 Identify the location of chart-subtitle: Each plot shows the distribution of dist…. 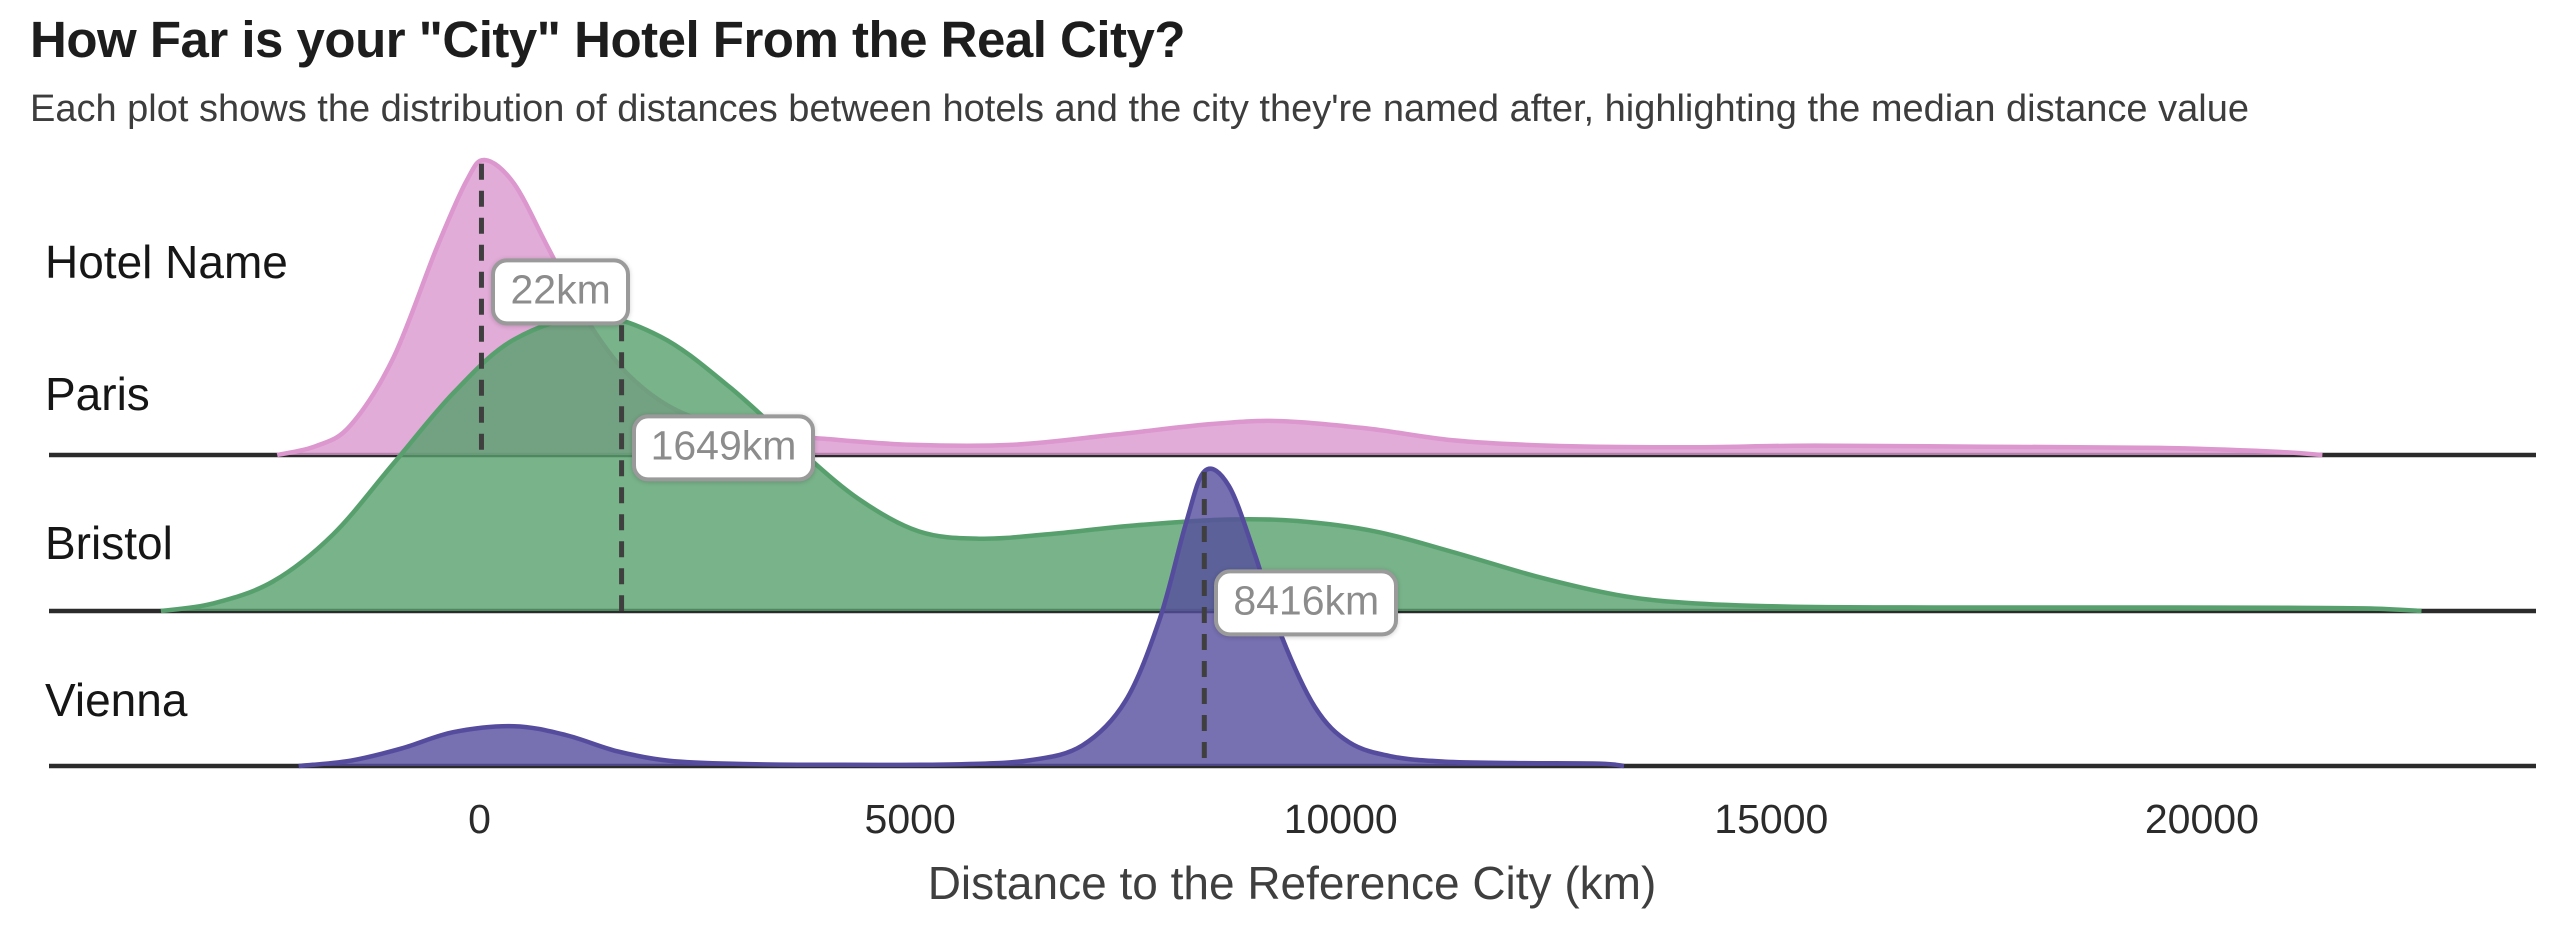
(1139, 109).